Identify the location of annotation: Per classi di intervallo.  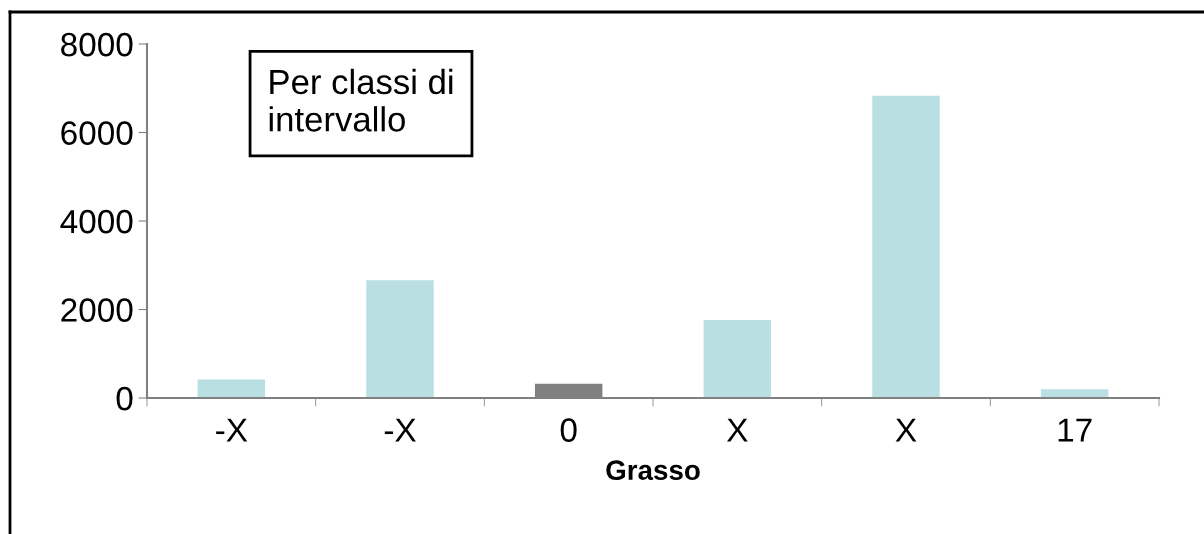
(361, 100).